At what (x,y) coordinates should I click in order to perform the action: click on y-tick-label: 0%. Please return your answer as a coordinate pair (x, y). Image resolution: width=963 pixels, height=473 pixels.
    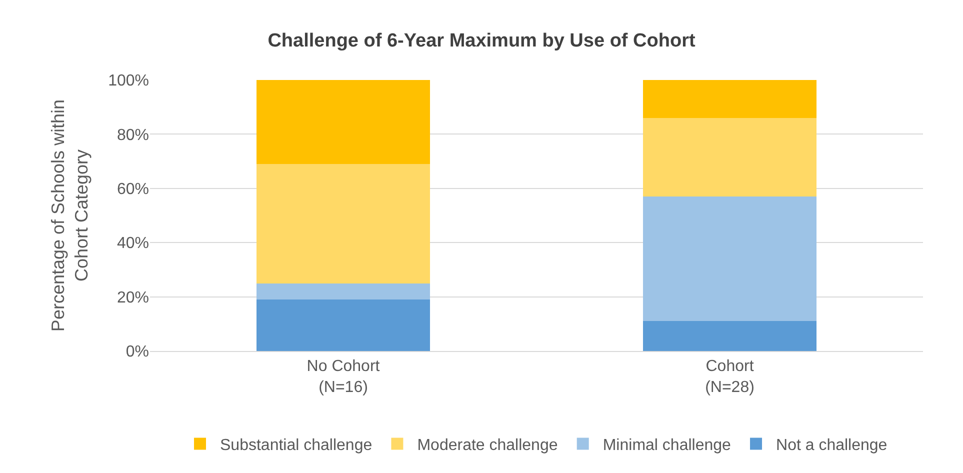
    Looking at the image, I should click on (137, 352).